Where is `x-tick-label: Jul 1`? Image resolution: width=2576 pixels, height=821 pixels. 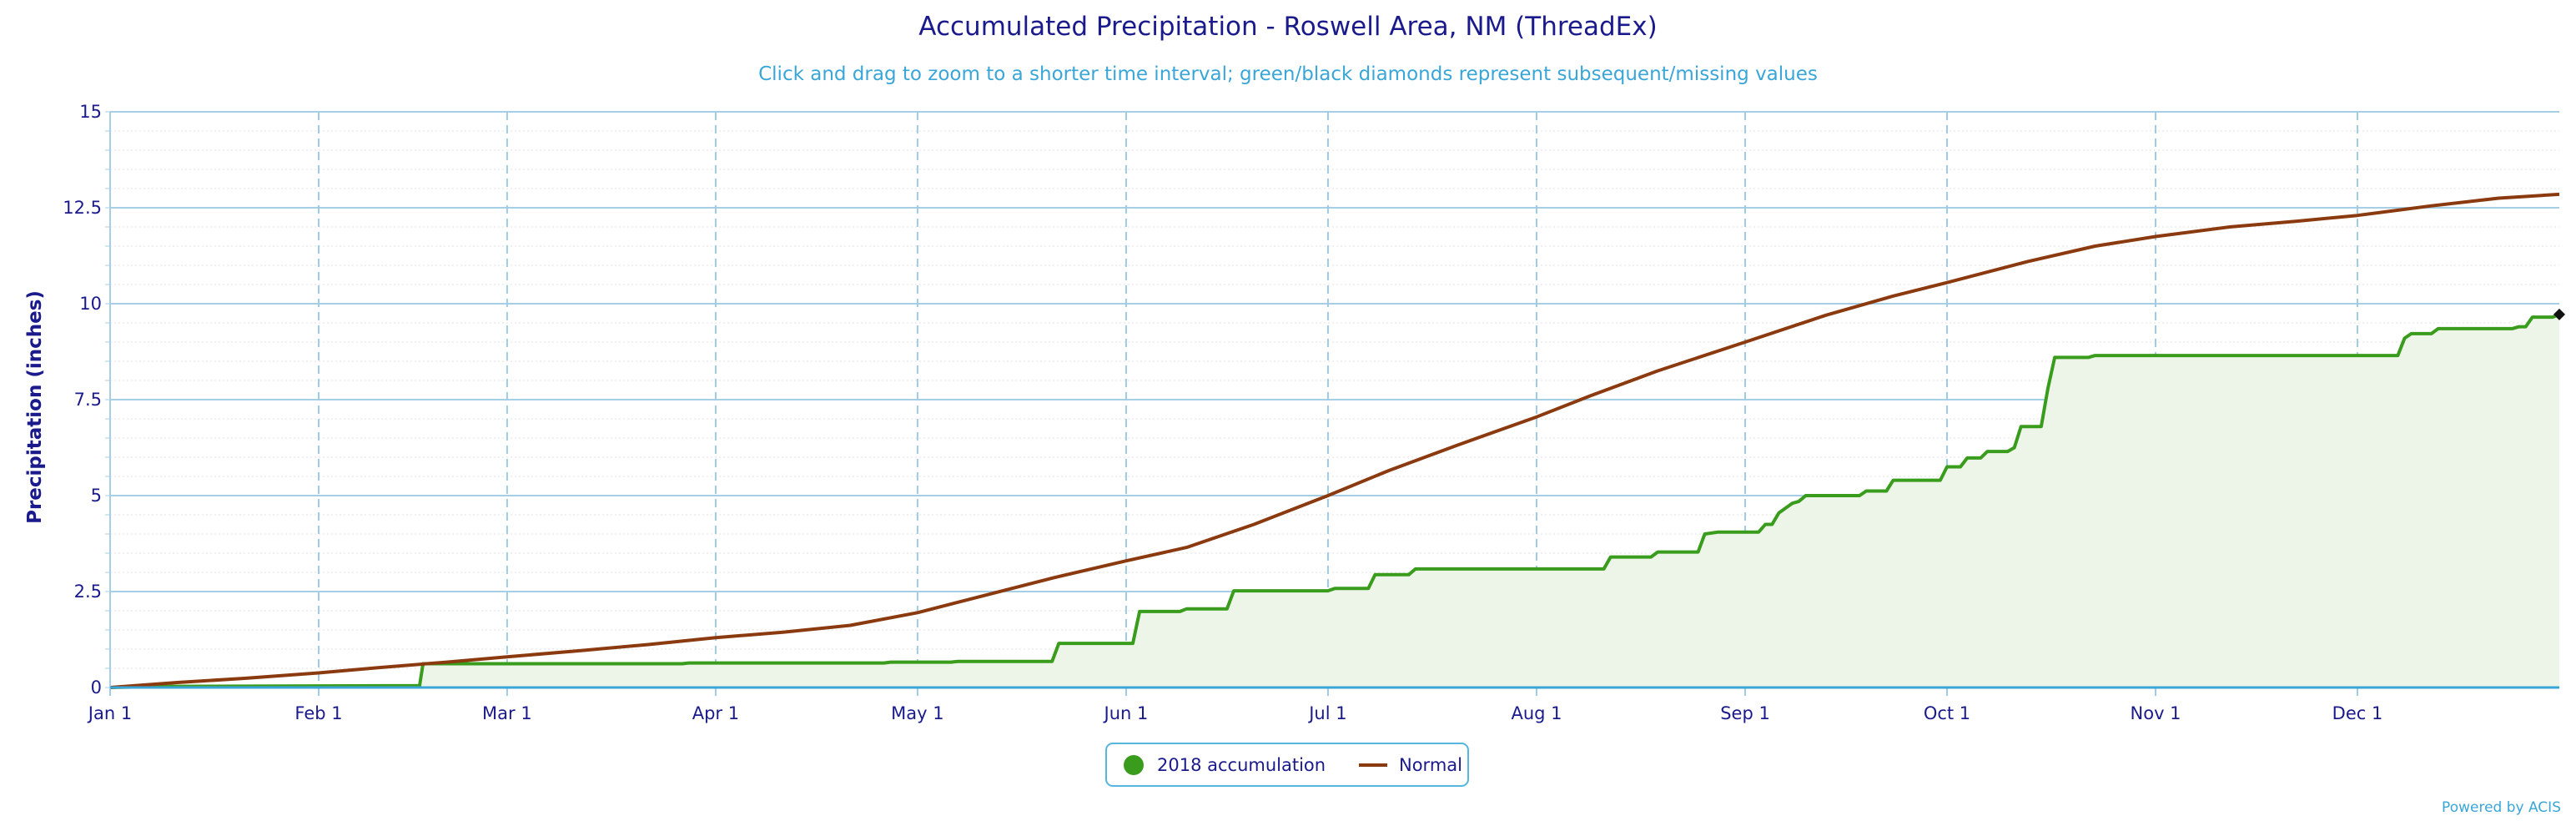 x-tick-label: Jul 1 is located at coordinates (1326, 713).